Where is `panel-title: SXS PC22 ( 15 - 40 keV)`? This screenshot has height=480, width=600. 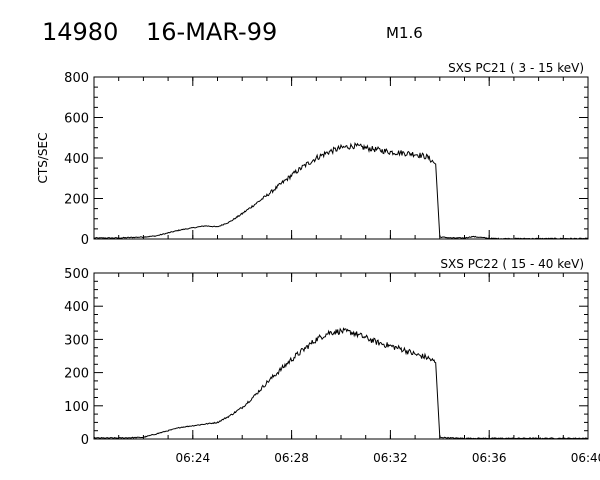
panel-title: SXS PC22 ( 15 - 40 keV) is located at coordinates (512, 264).